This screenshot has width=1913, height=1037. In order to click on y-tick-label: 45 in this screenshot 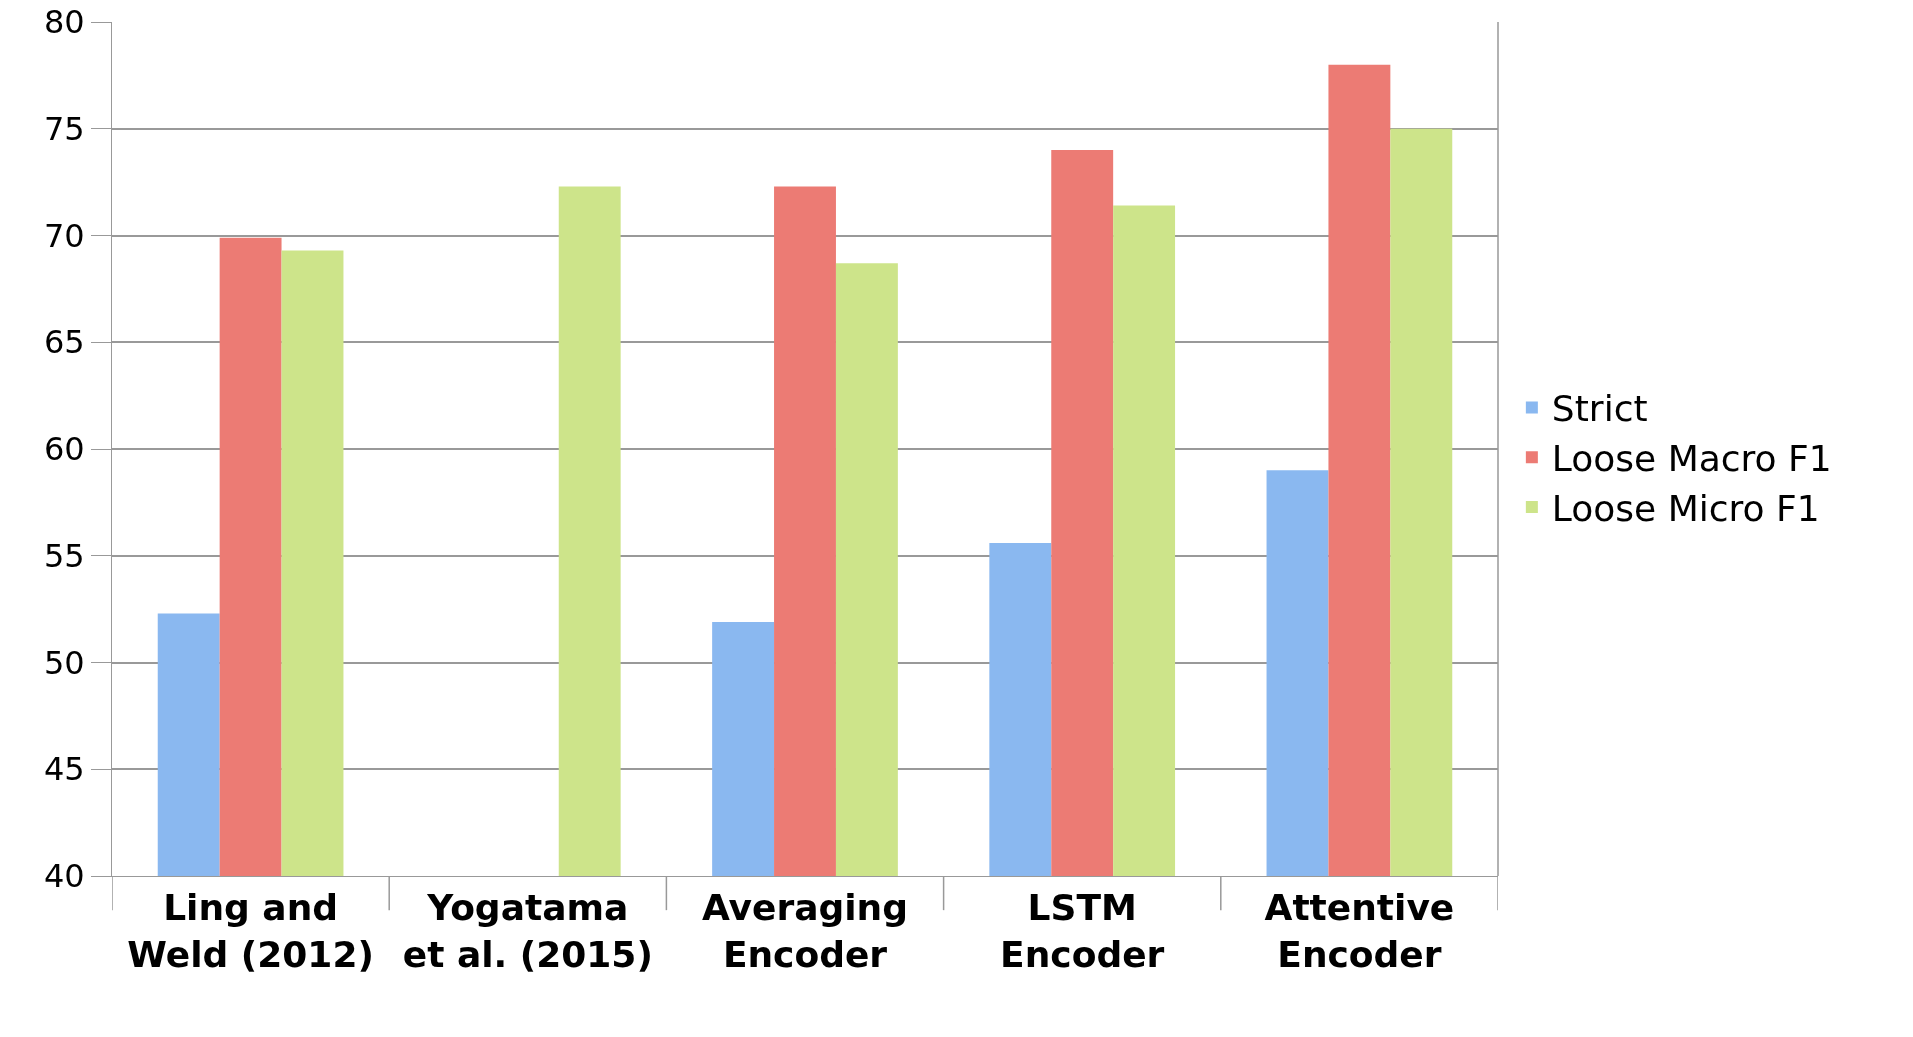, I will do `click(64, 769)`.